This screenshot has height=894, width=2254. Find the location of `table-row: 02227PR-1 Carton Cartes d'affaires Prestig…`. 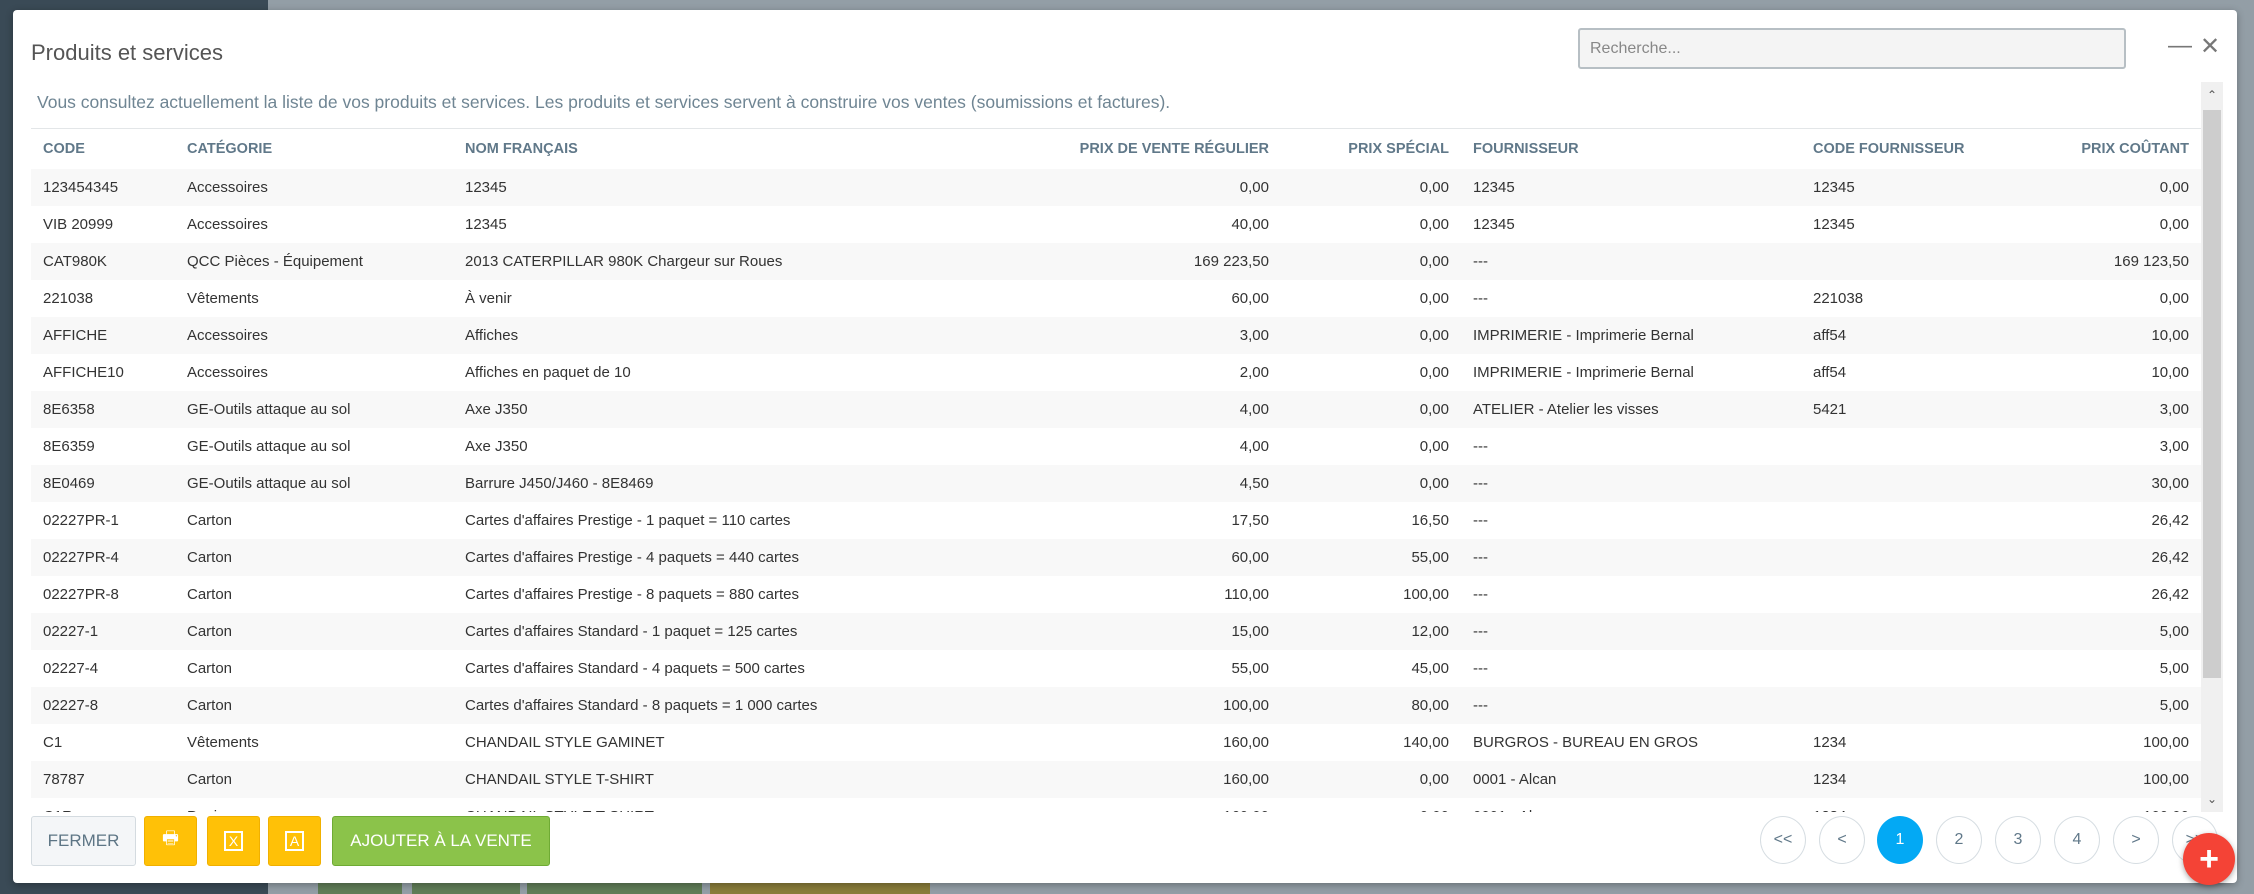

table-row: 02227PR-1 Carton Cartes d'affaires Prestig… is located at coordinates (1116, 520).